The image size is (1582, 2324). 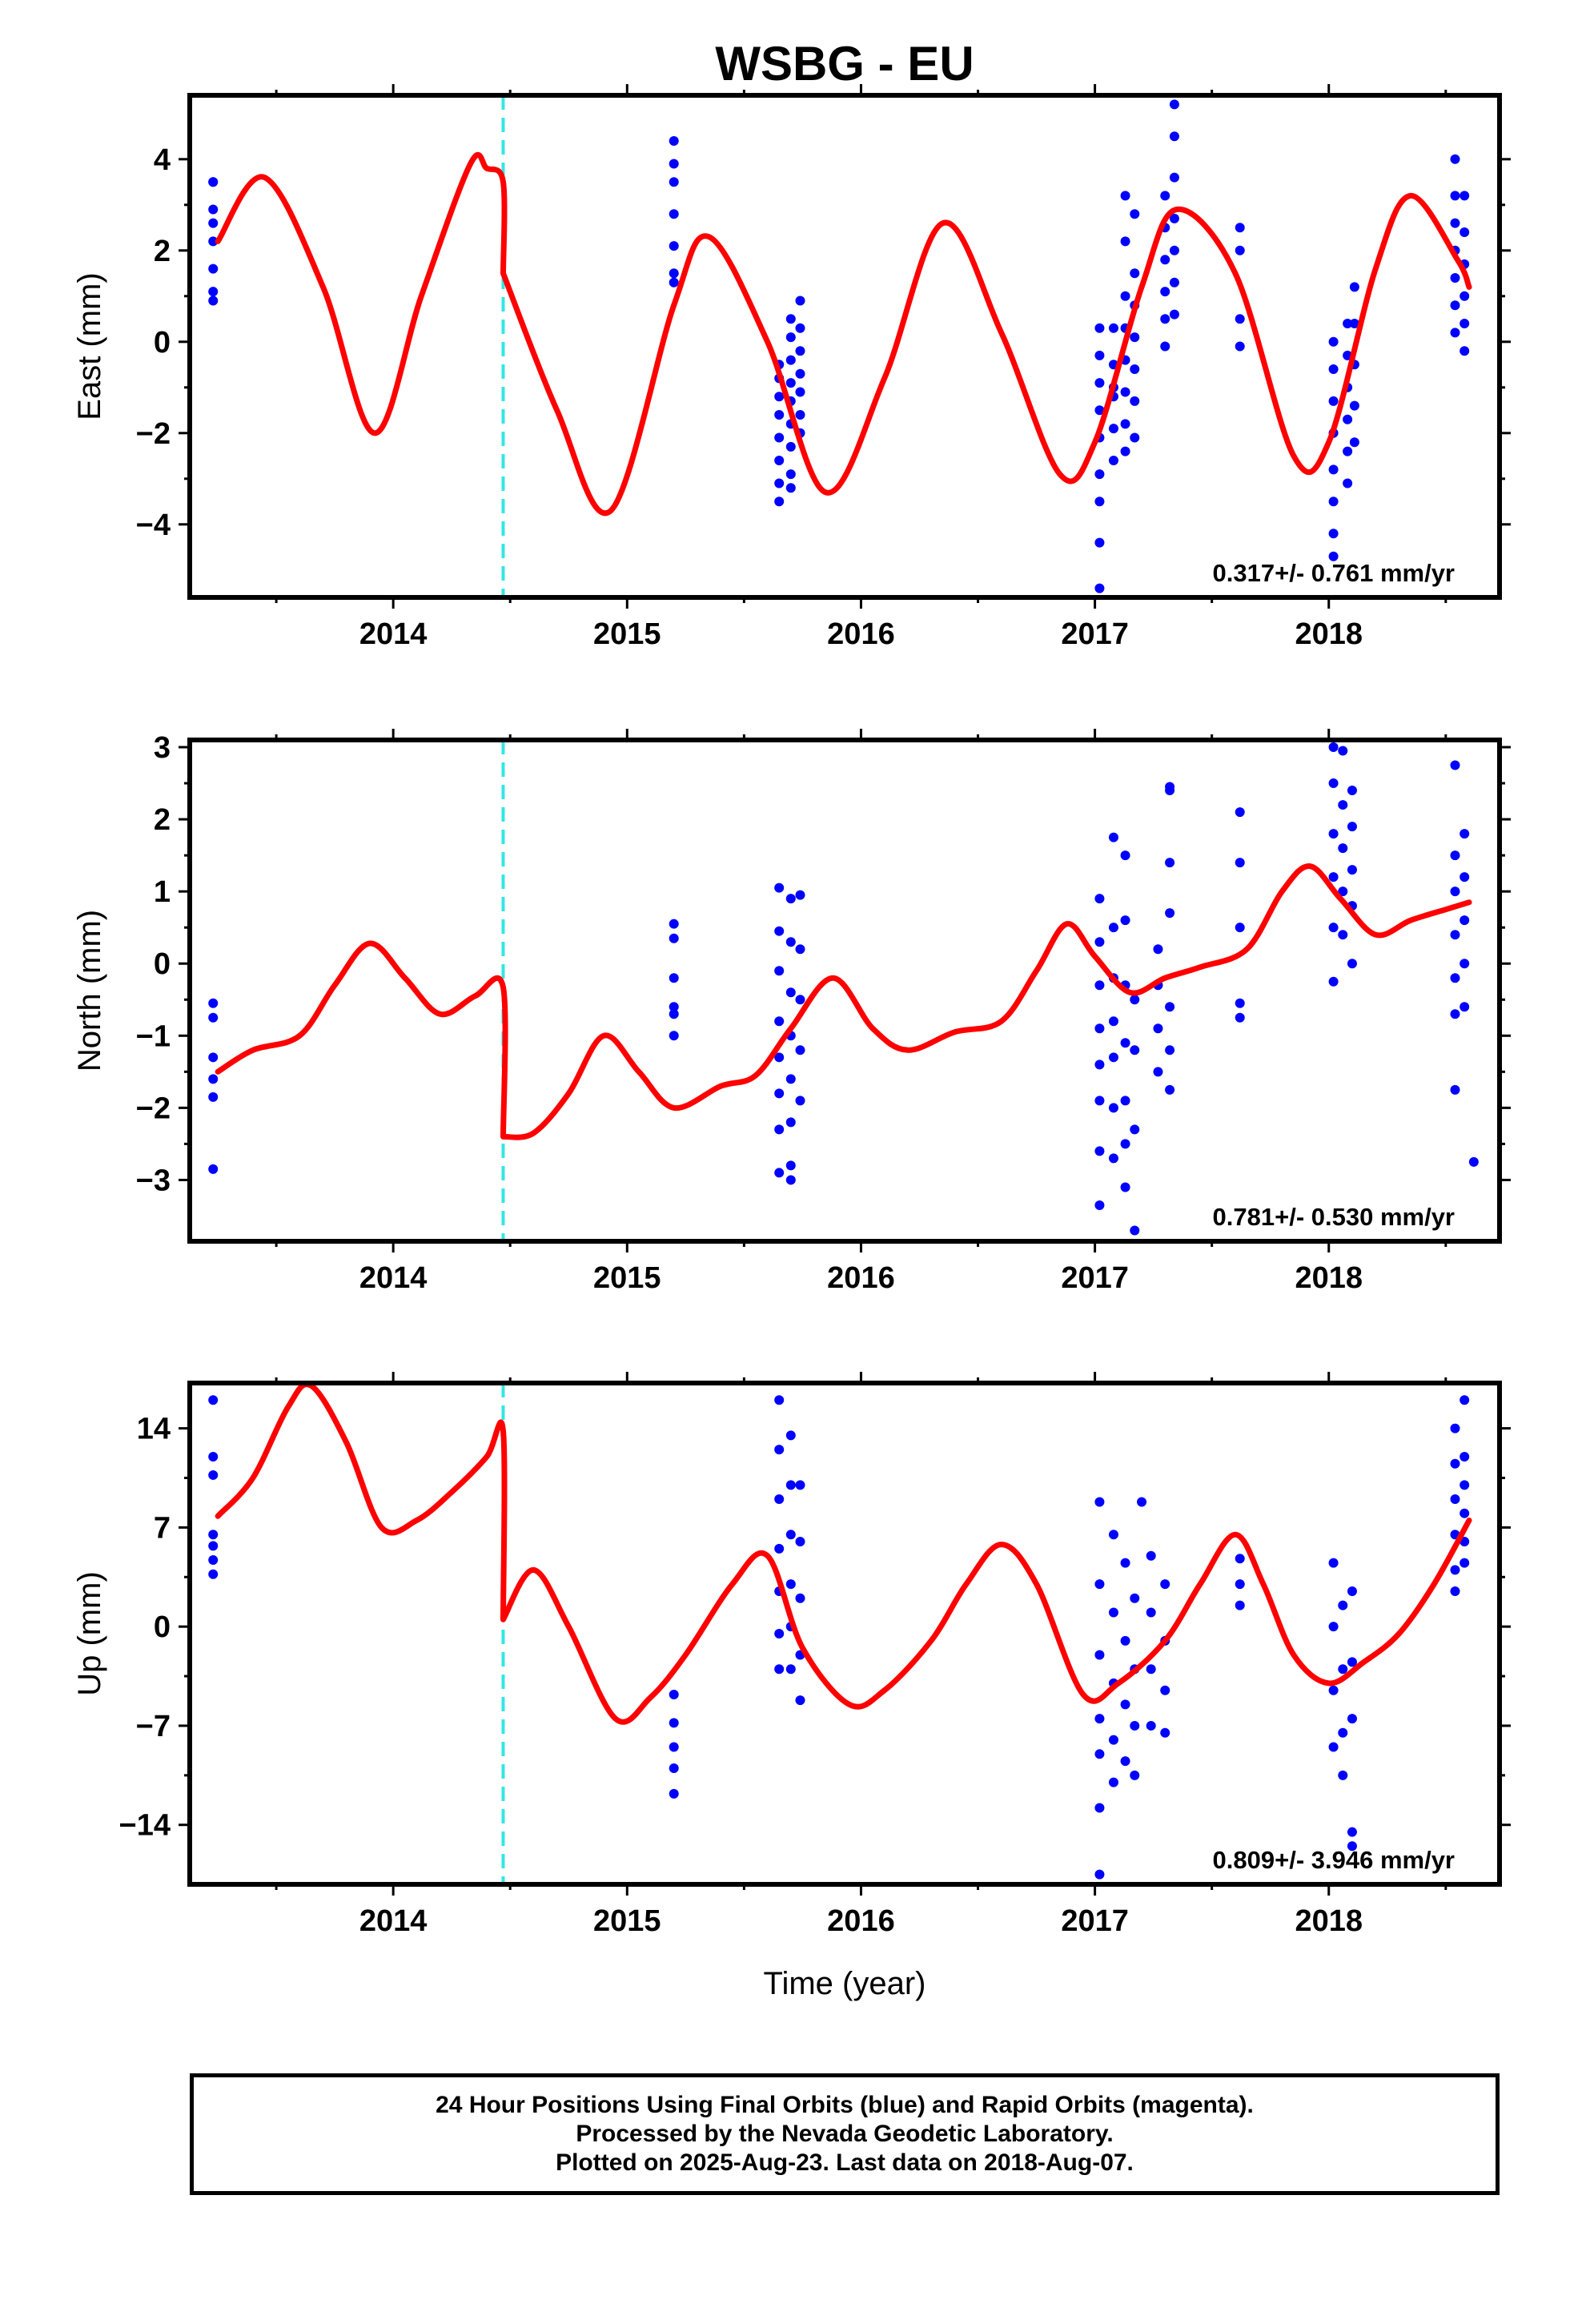 I want to click on up-ytick-label: −14, so click(x=145, y=1826).